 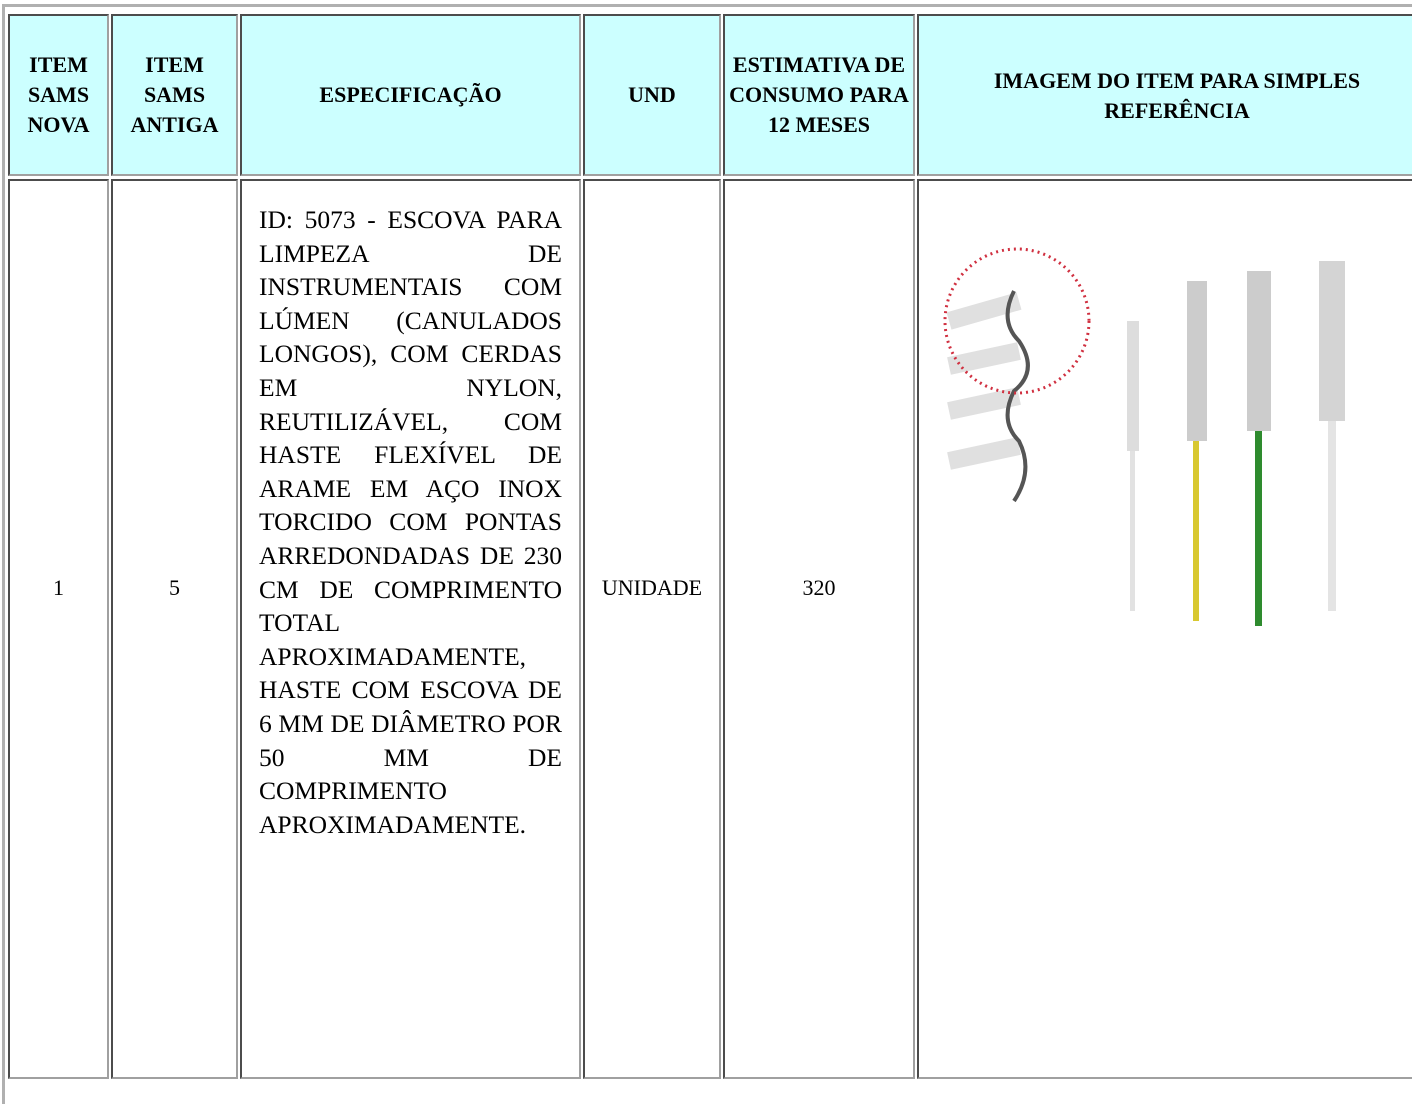 What do you see at coordinates (652, 95) in the screenshot?
I see `header-cell: UND` at bounding box center [652, 95].